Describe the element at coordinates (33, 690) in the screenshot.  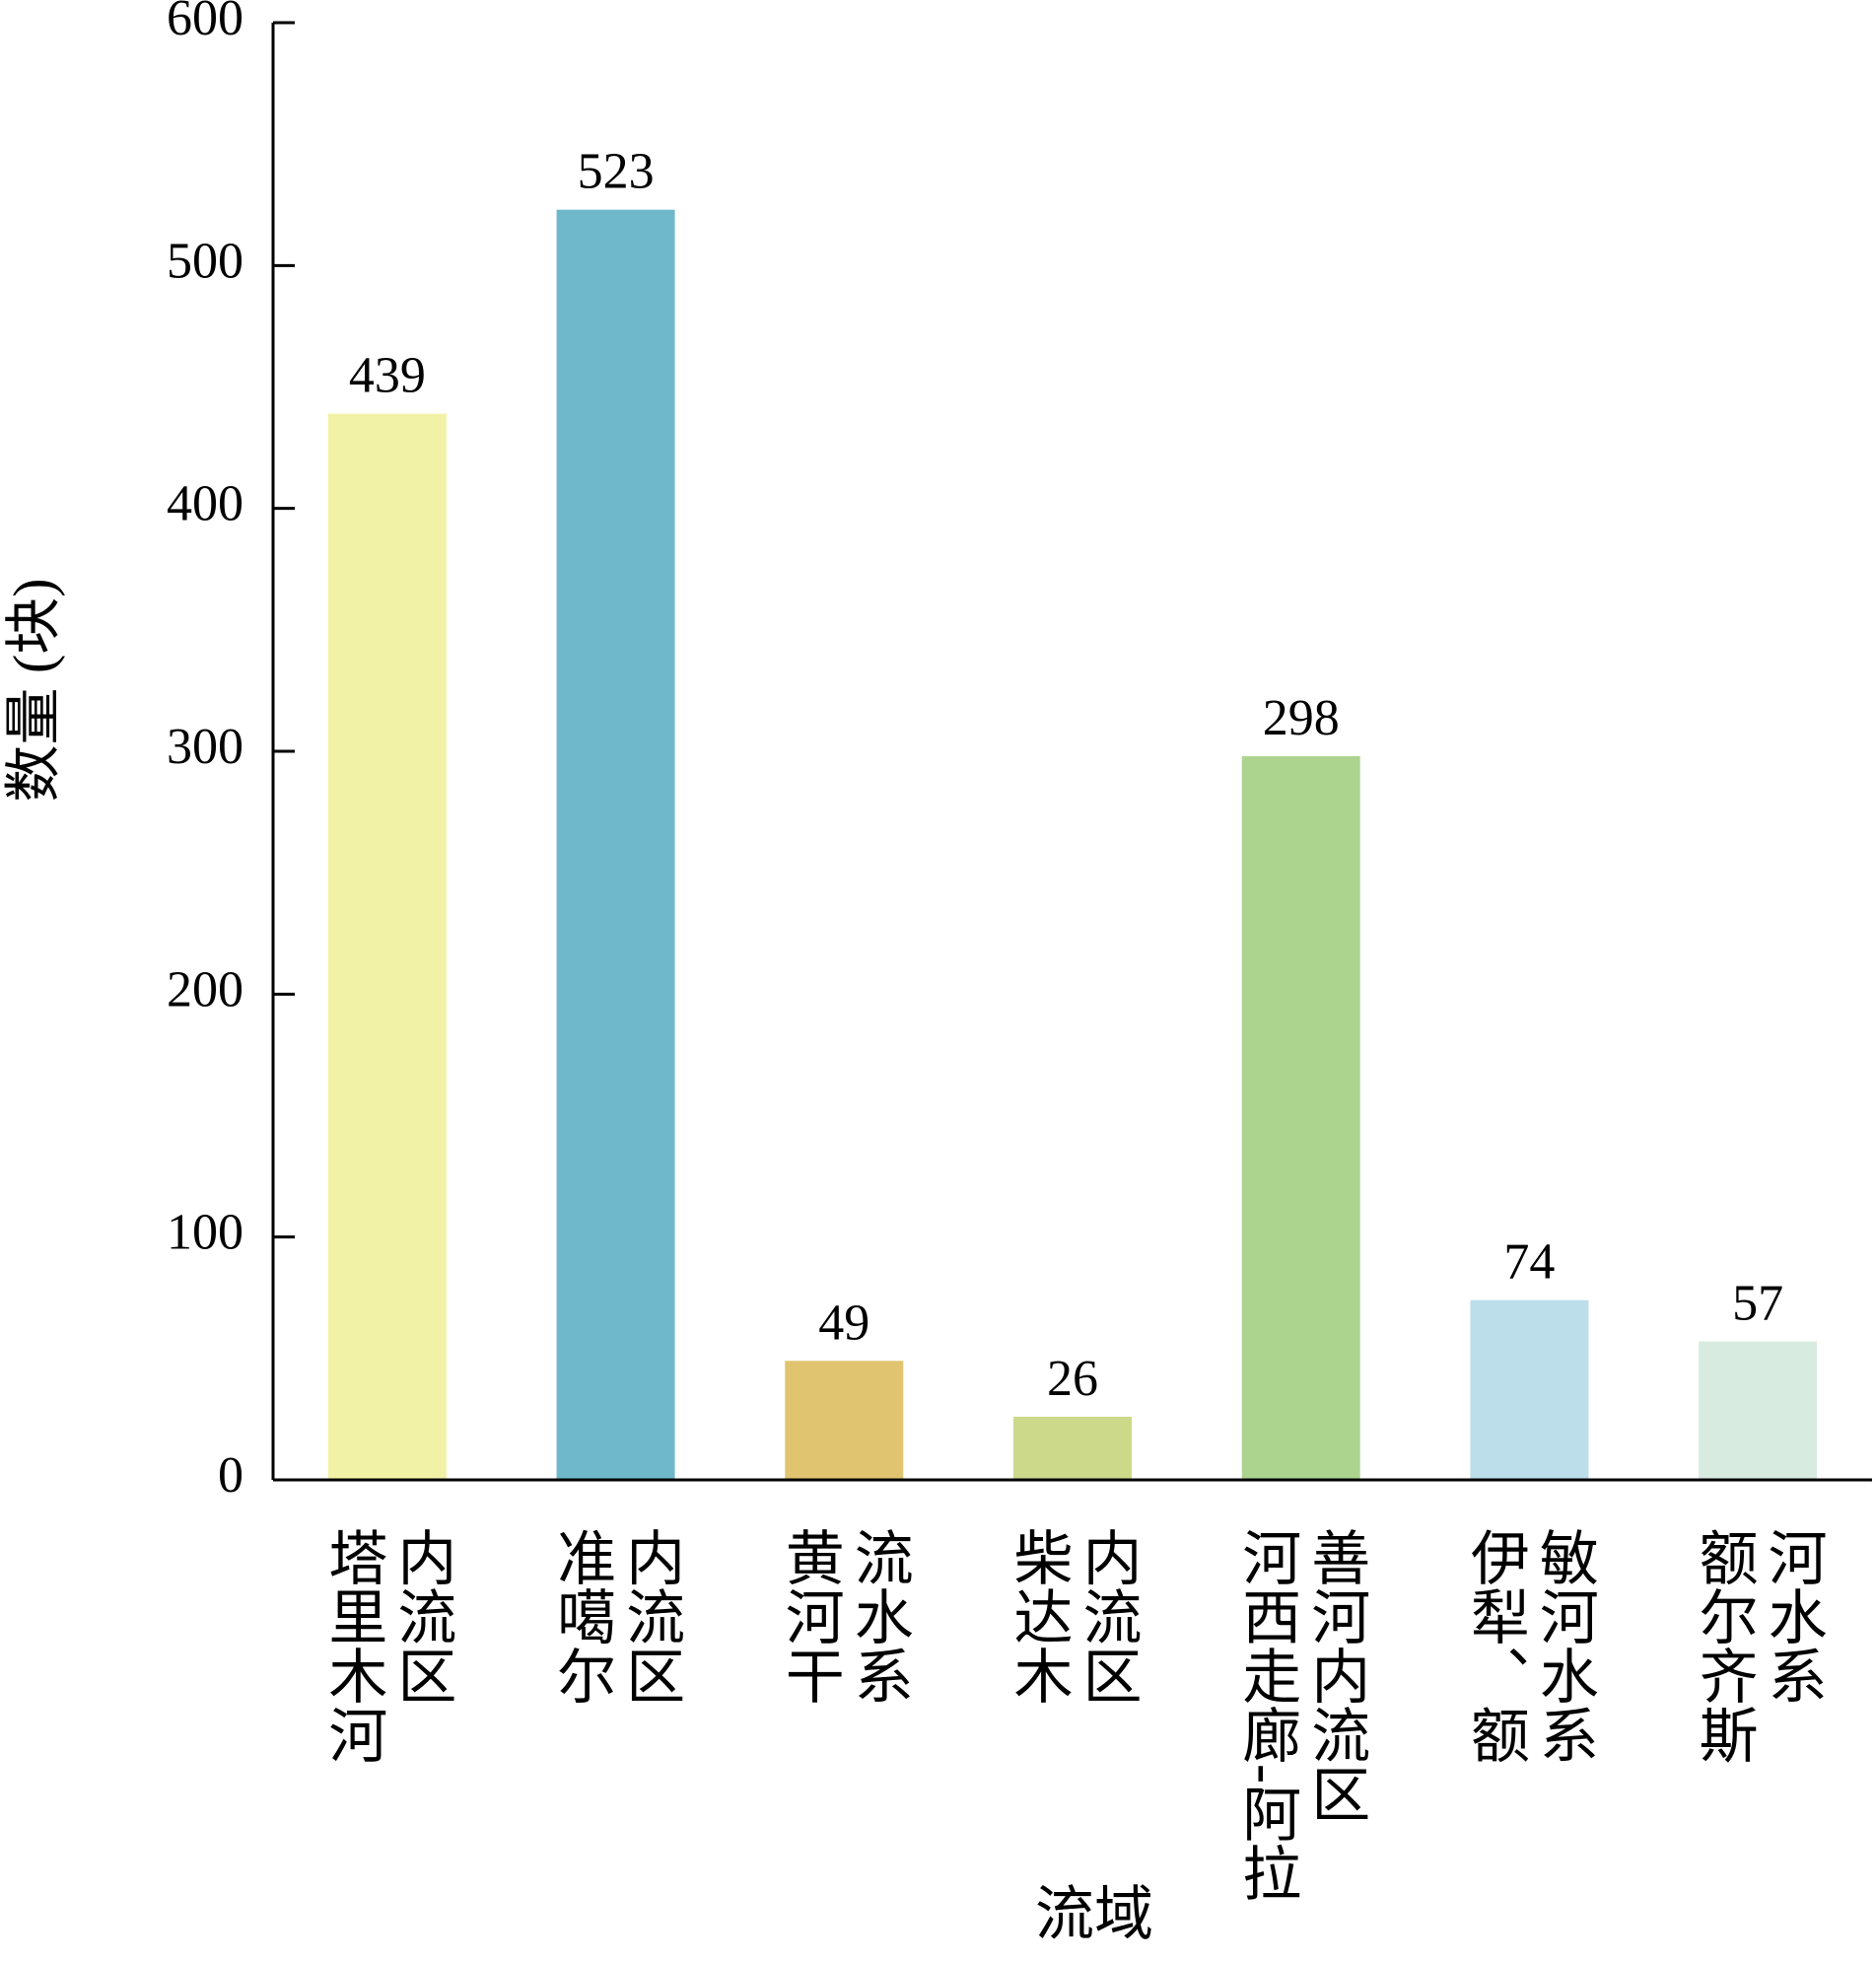
I see `y-axis-label: 数量 (块)` at that location.